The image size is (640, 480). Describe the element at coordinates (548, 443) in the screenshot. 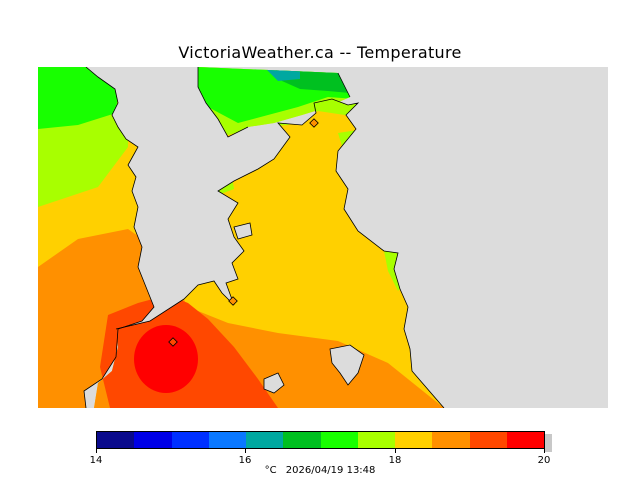

I see `legend-shadow` at that location.